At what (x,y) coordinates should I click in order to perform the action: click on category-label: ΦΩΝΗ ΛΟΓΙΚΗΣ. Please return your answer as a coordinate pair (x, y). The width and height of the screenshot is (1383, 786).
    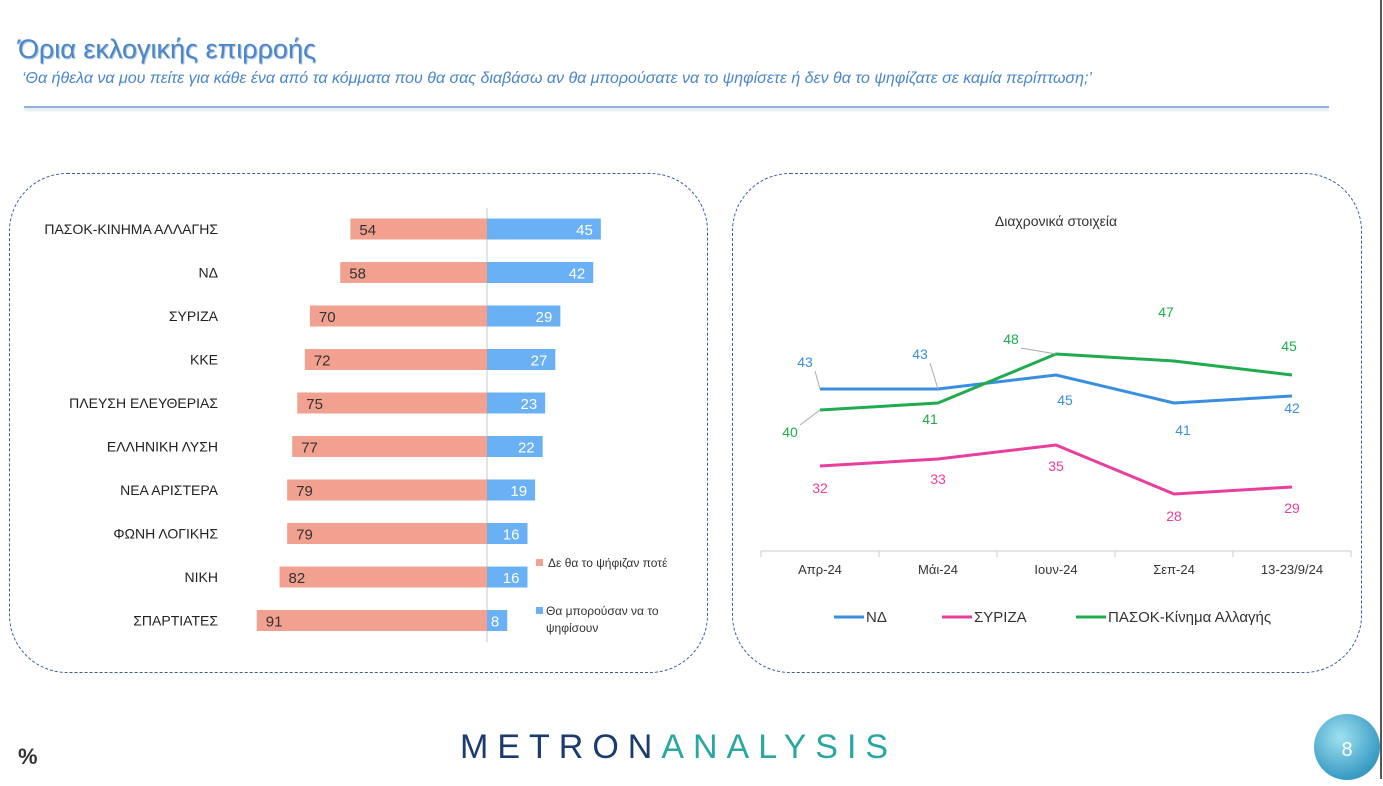
    Looking at the image, I should click on (165, 534).